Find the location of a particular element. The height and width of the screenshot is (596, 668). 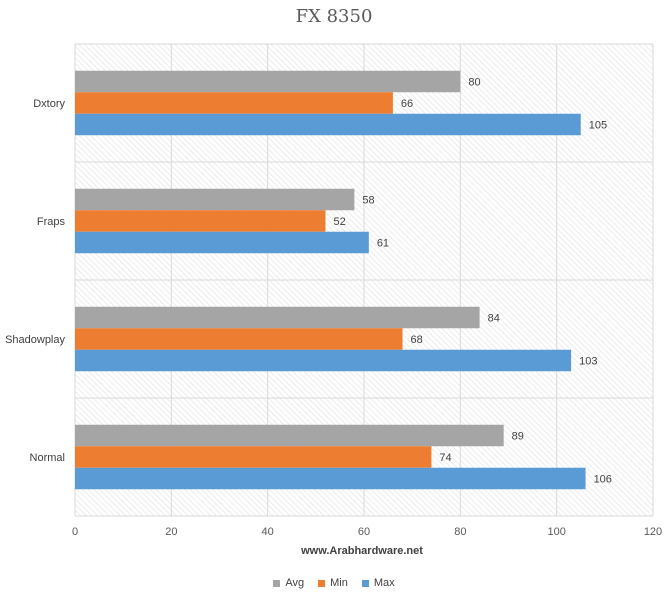

data-label: 58 is located at coordinates (368, 201).